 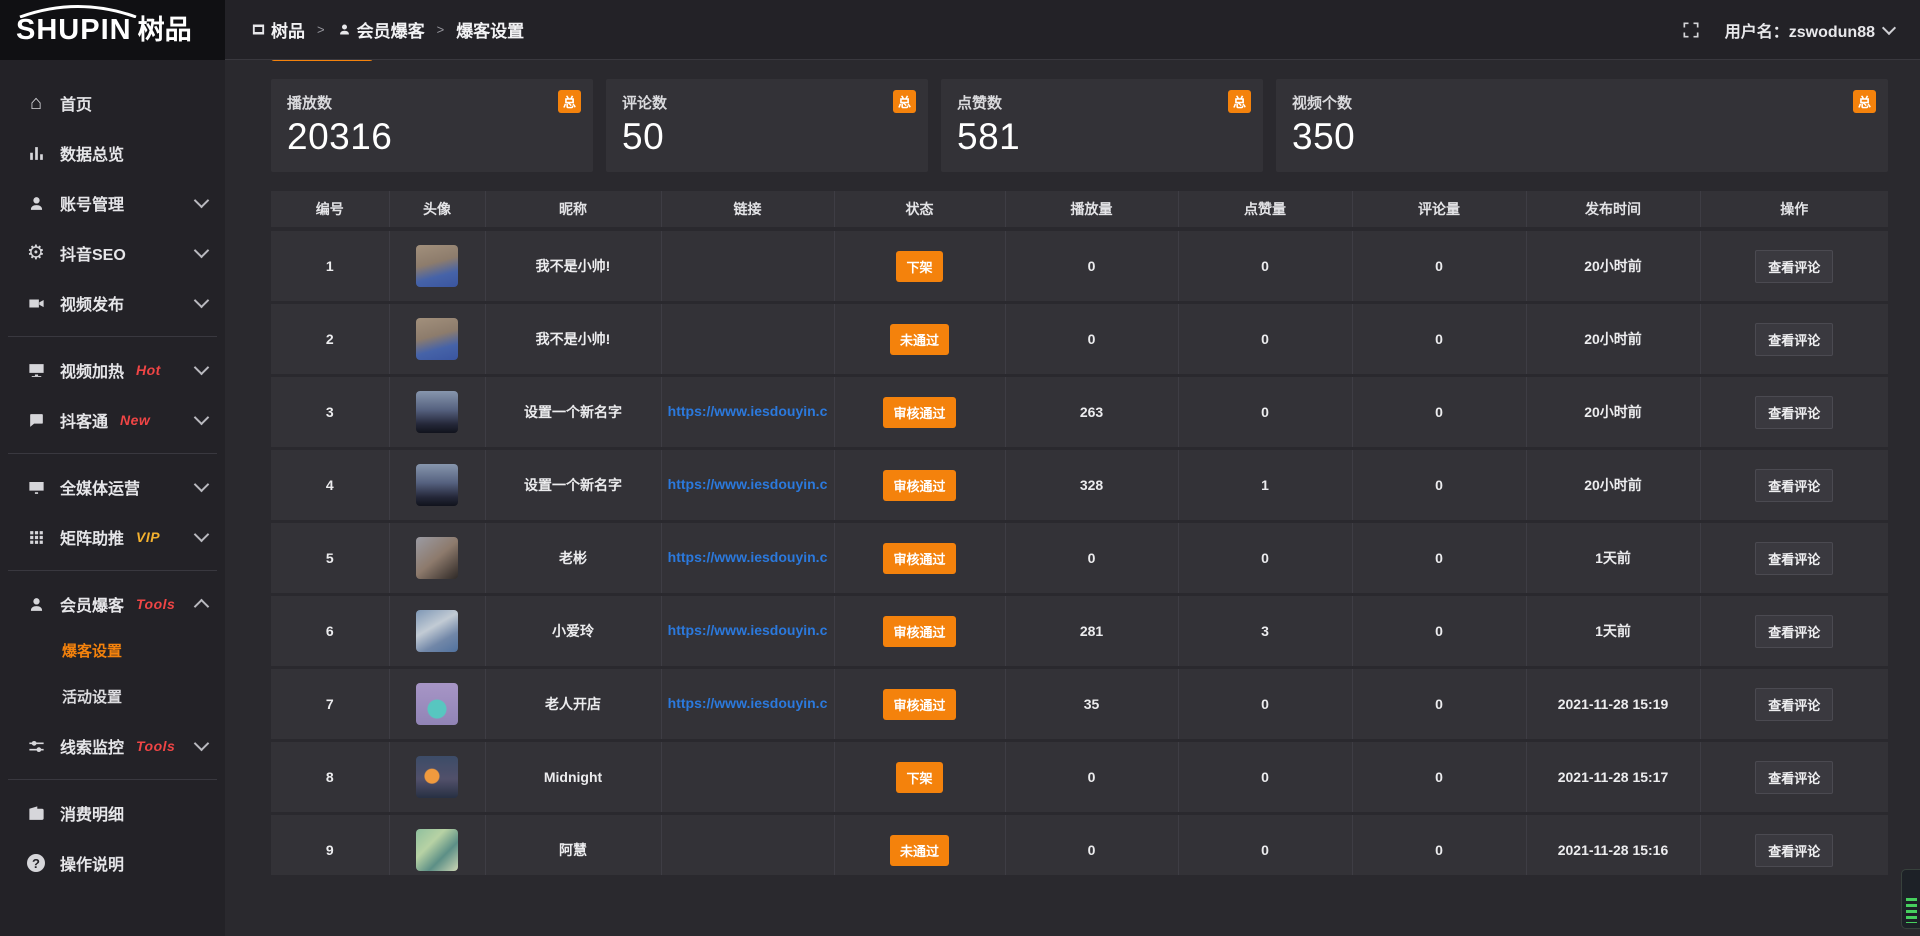 I want to click on sidebar-item-label: 视频加热, so click(x=92, y=372).